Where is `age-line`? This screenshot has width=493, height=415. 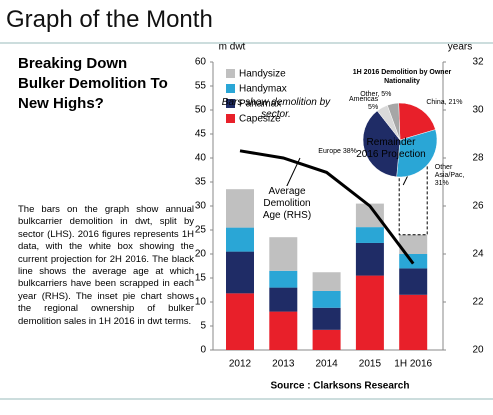 age-line is located at coordinates (327, 207).